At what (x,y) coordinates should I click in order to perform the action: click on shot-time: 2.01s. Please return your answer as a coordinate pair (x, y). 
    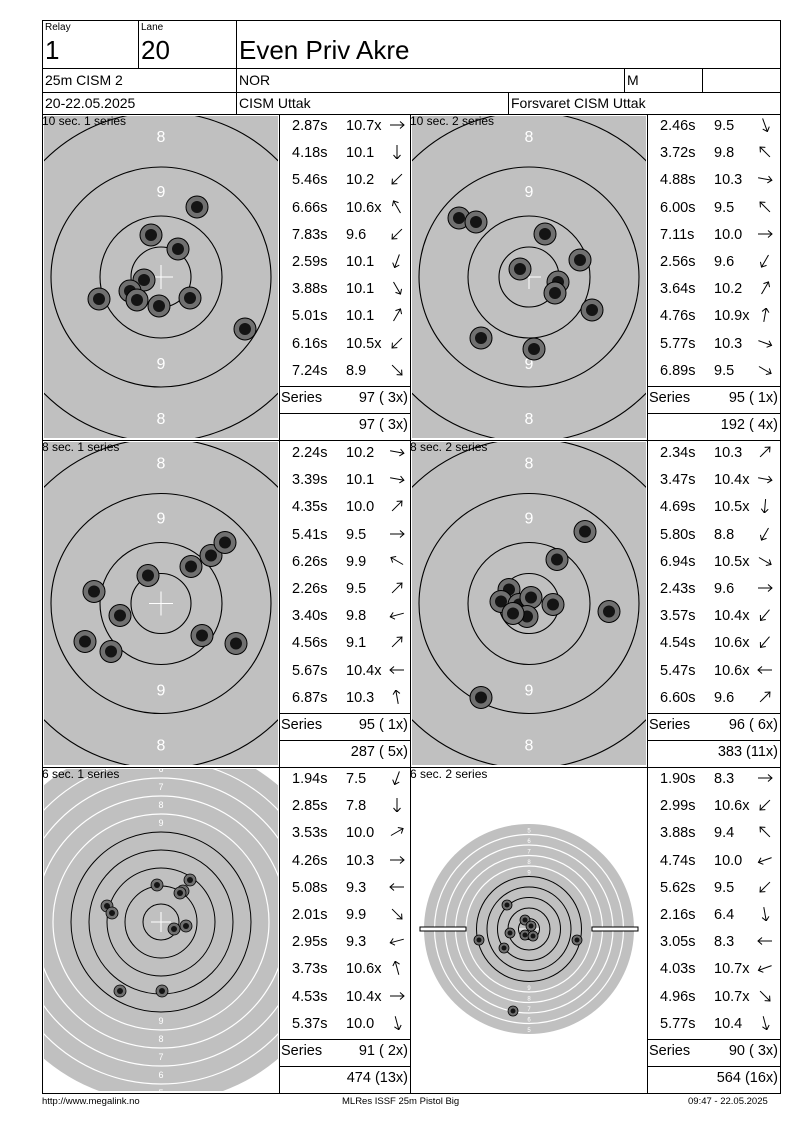
    Looking at the image, I should click on (310, 915).